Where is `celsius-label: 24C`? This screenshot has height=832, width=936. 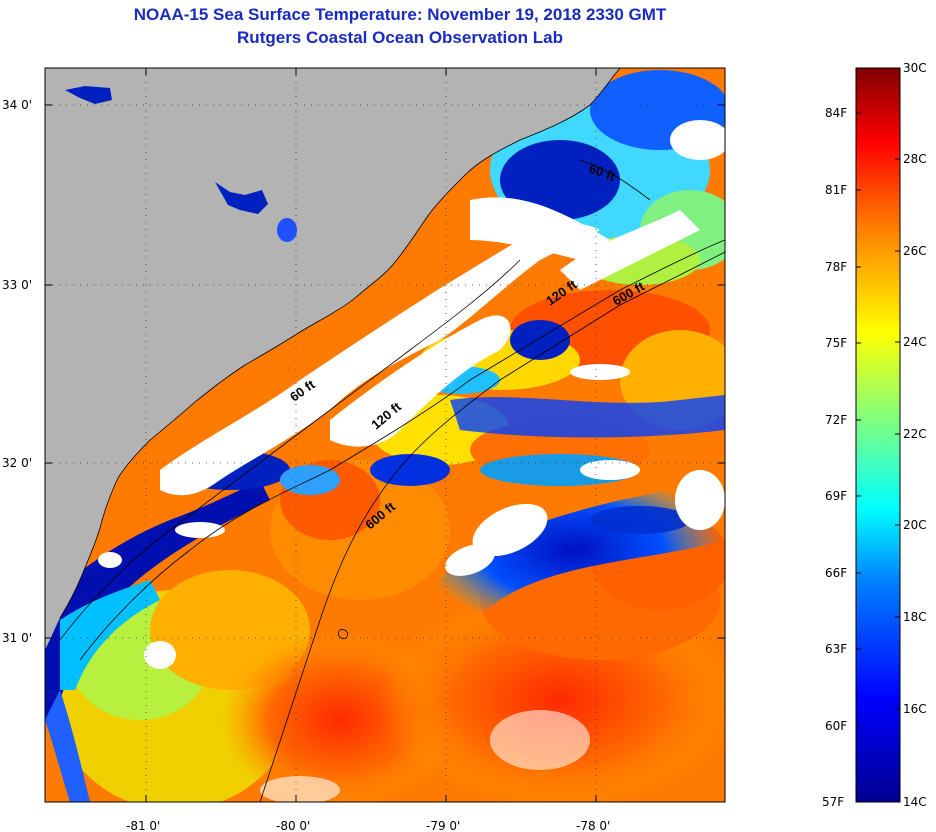 celsius-label: 24C is located at coordinates (915, 342).